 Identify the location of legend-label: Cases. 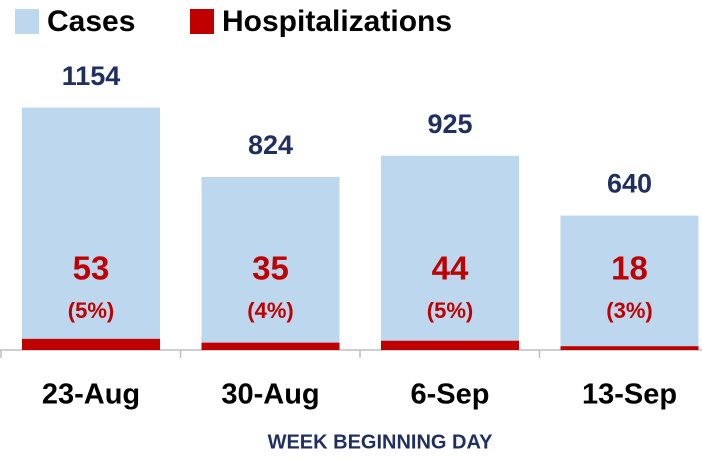
(91, 21).